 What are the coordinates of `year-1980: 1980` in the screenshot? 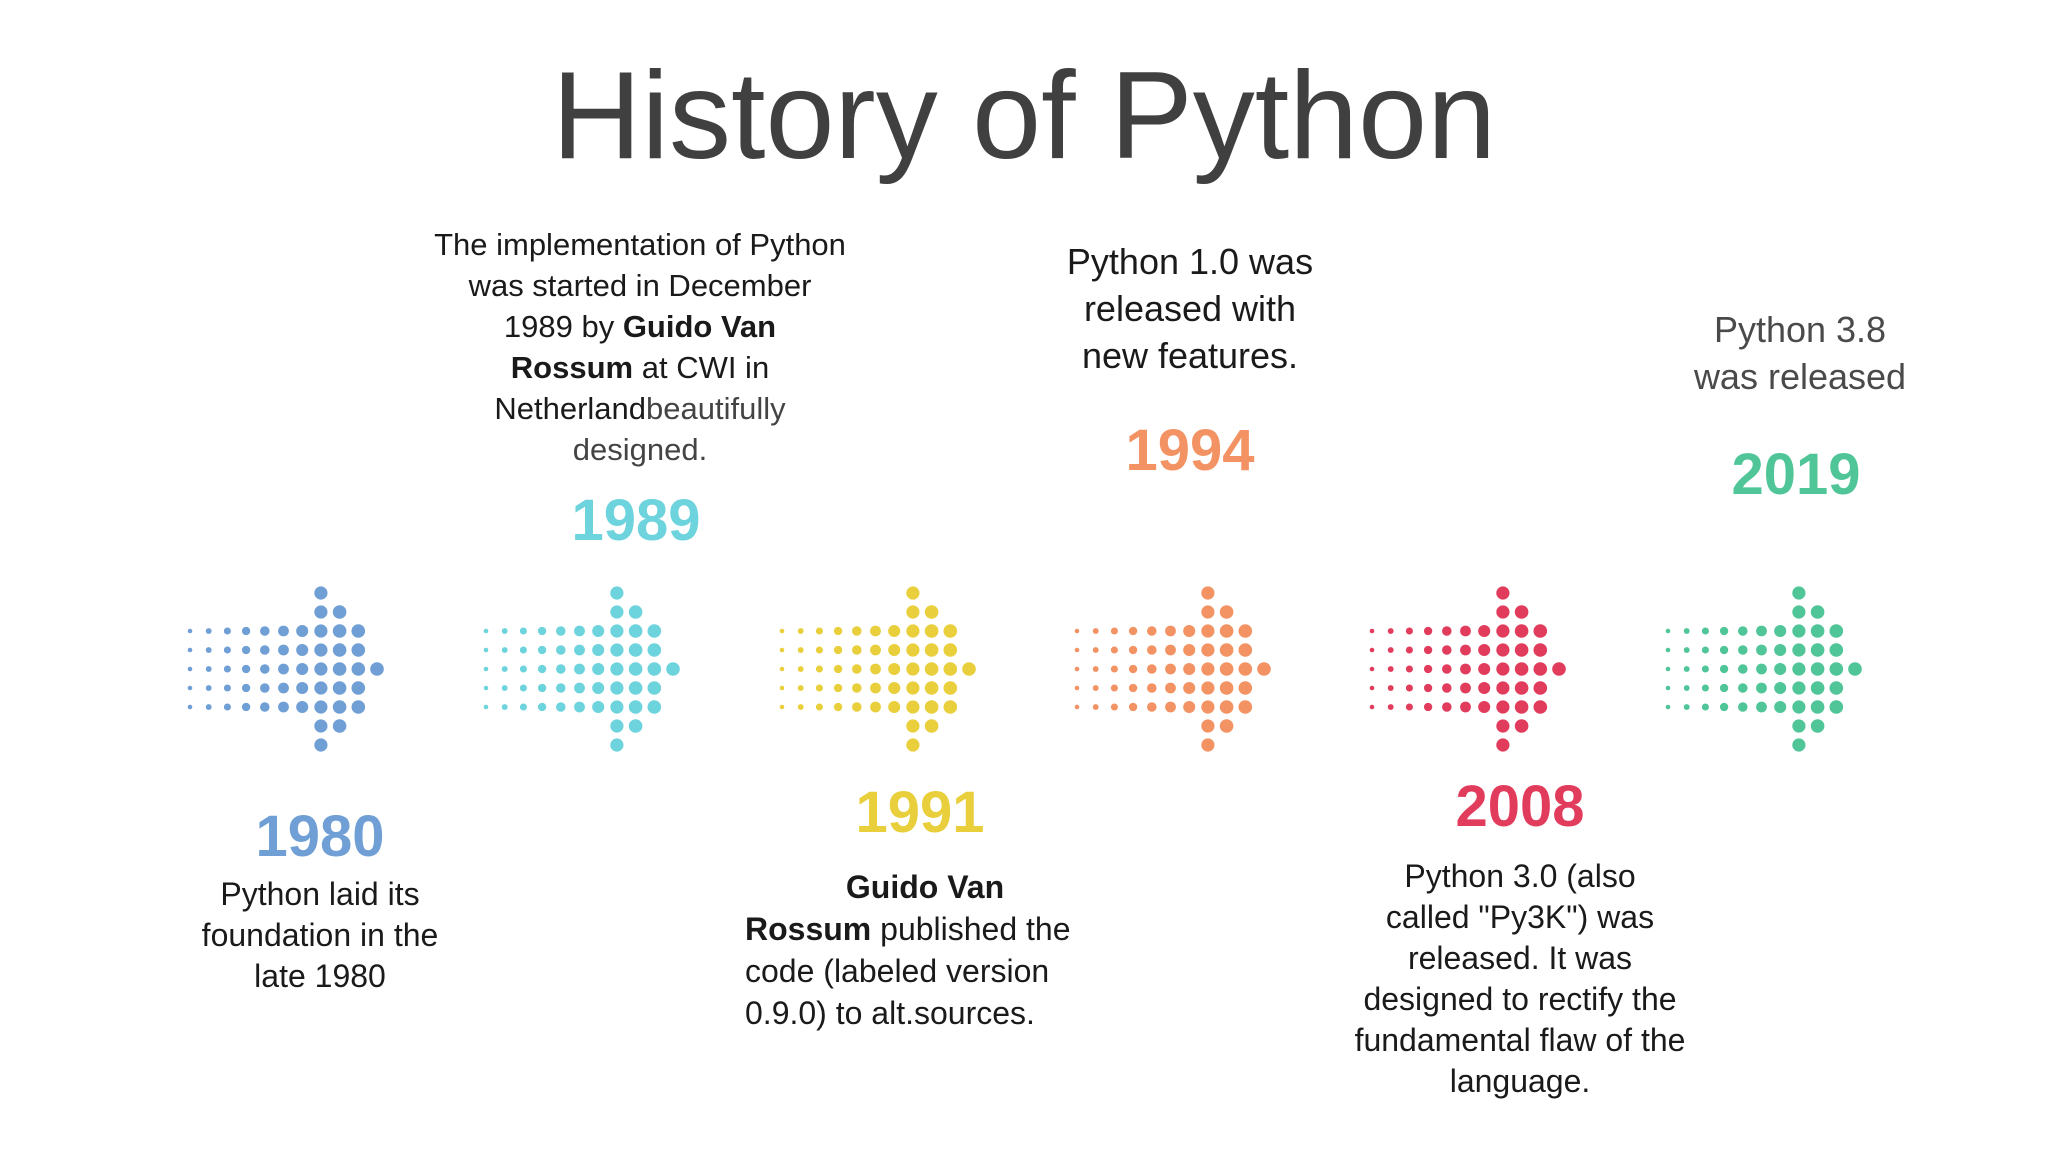 It's located at (320, 836).